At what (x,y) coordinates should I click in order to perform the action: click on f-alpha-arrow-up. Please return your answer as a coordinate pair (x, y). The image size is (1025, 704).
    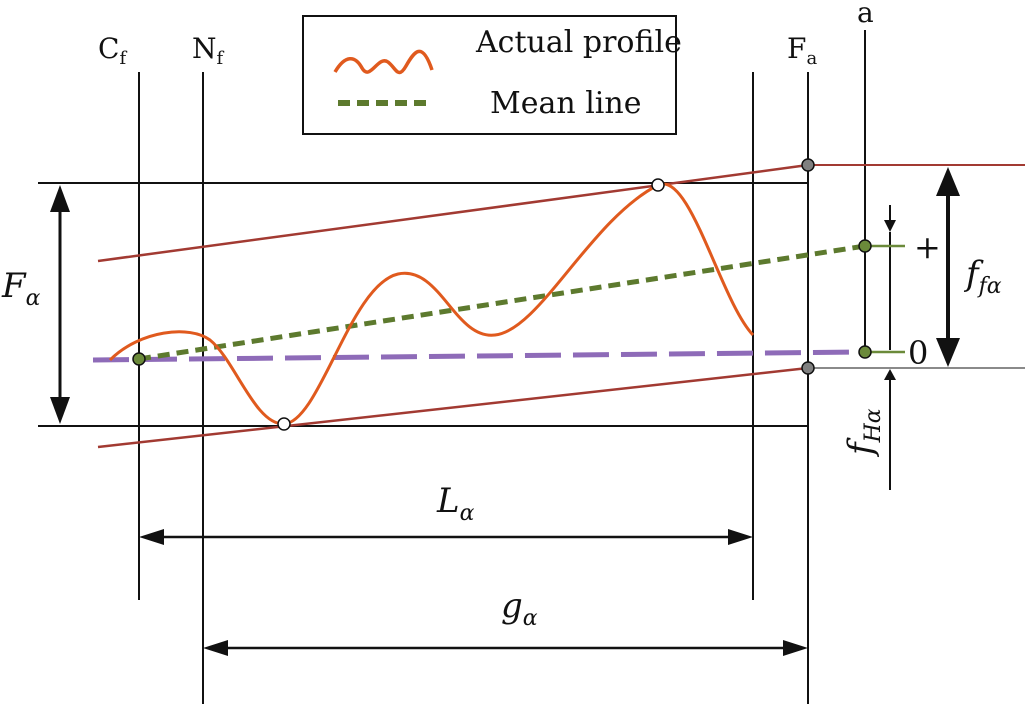
    Looking at the image, I should click on (60, 198).